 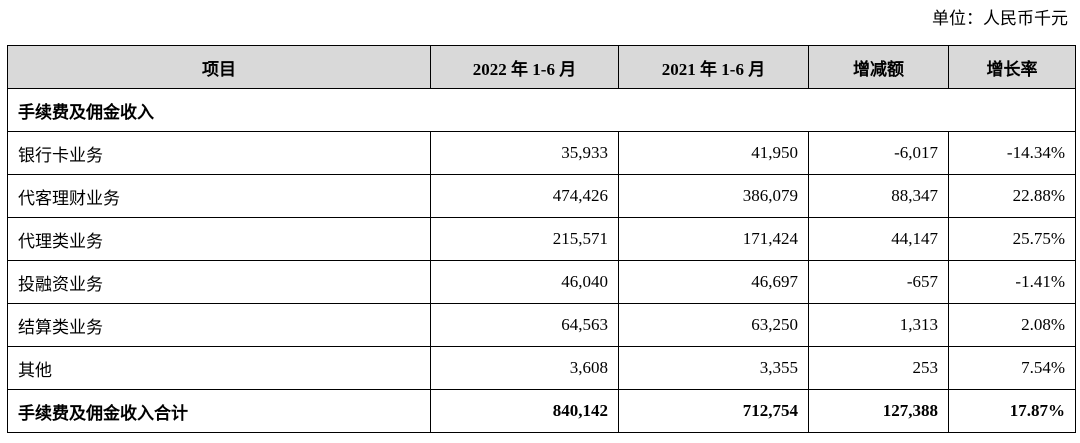 I want to click on row-label: 代理类业务, so click(x=219, y=239).